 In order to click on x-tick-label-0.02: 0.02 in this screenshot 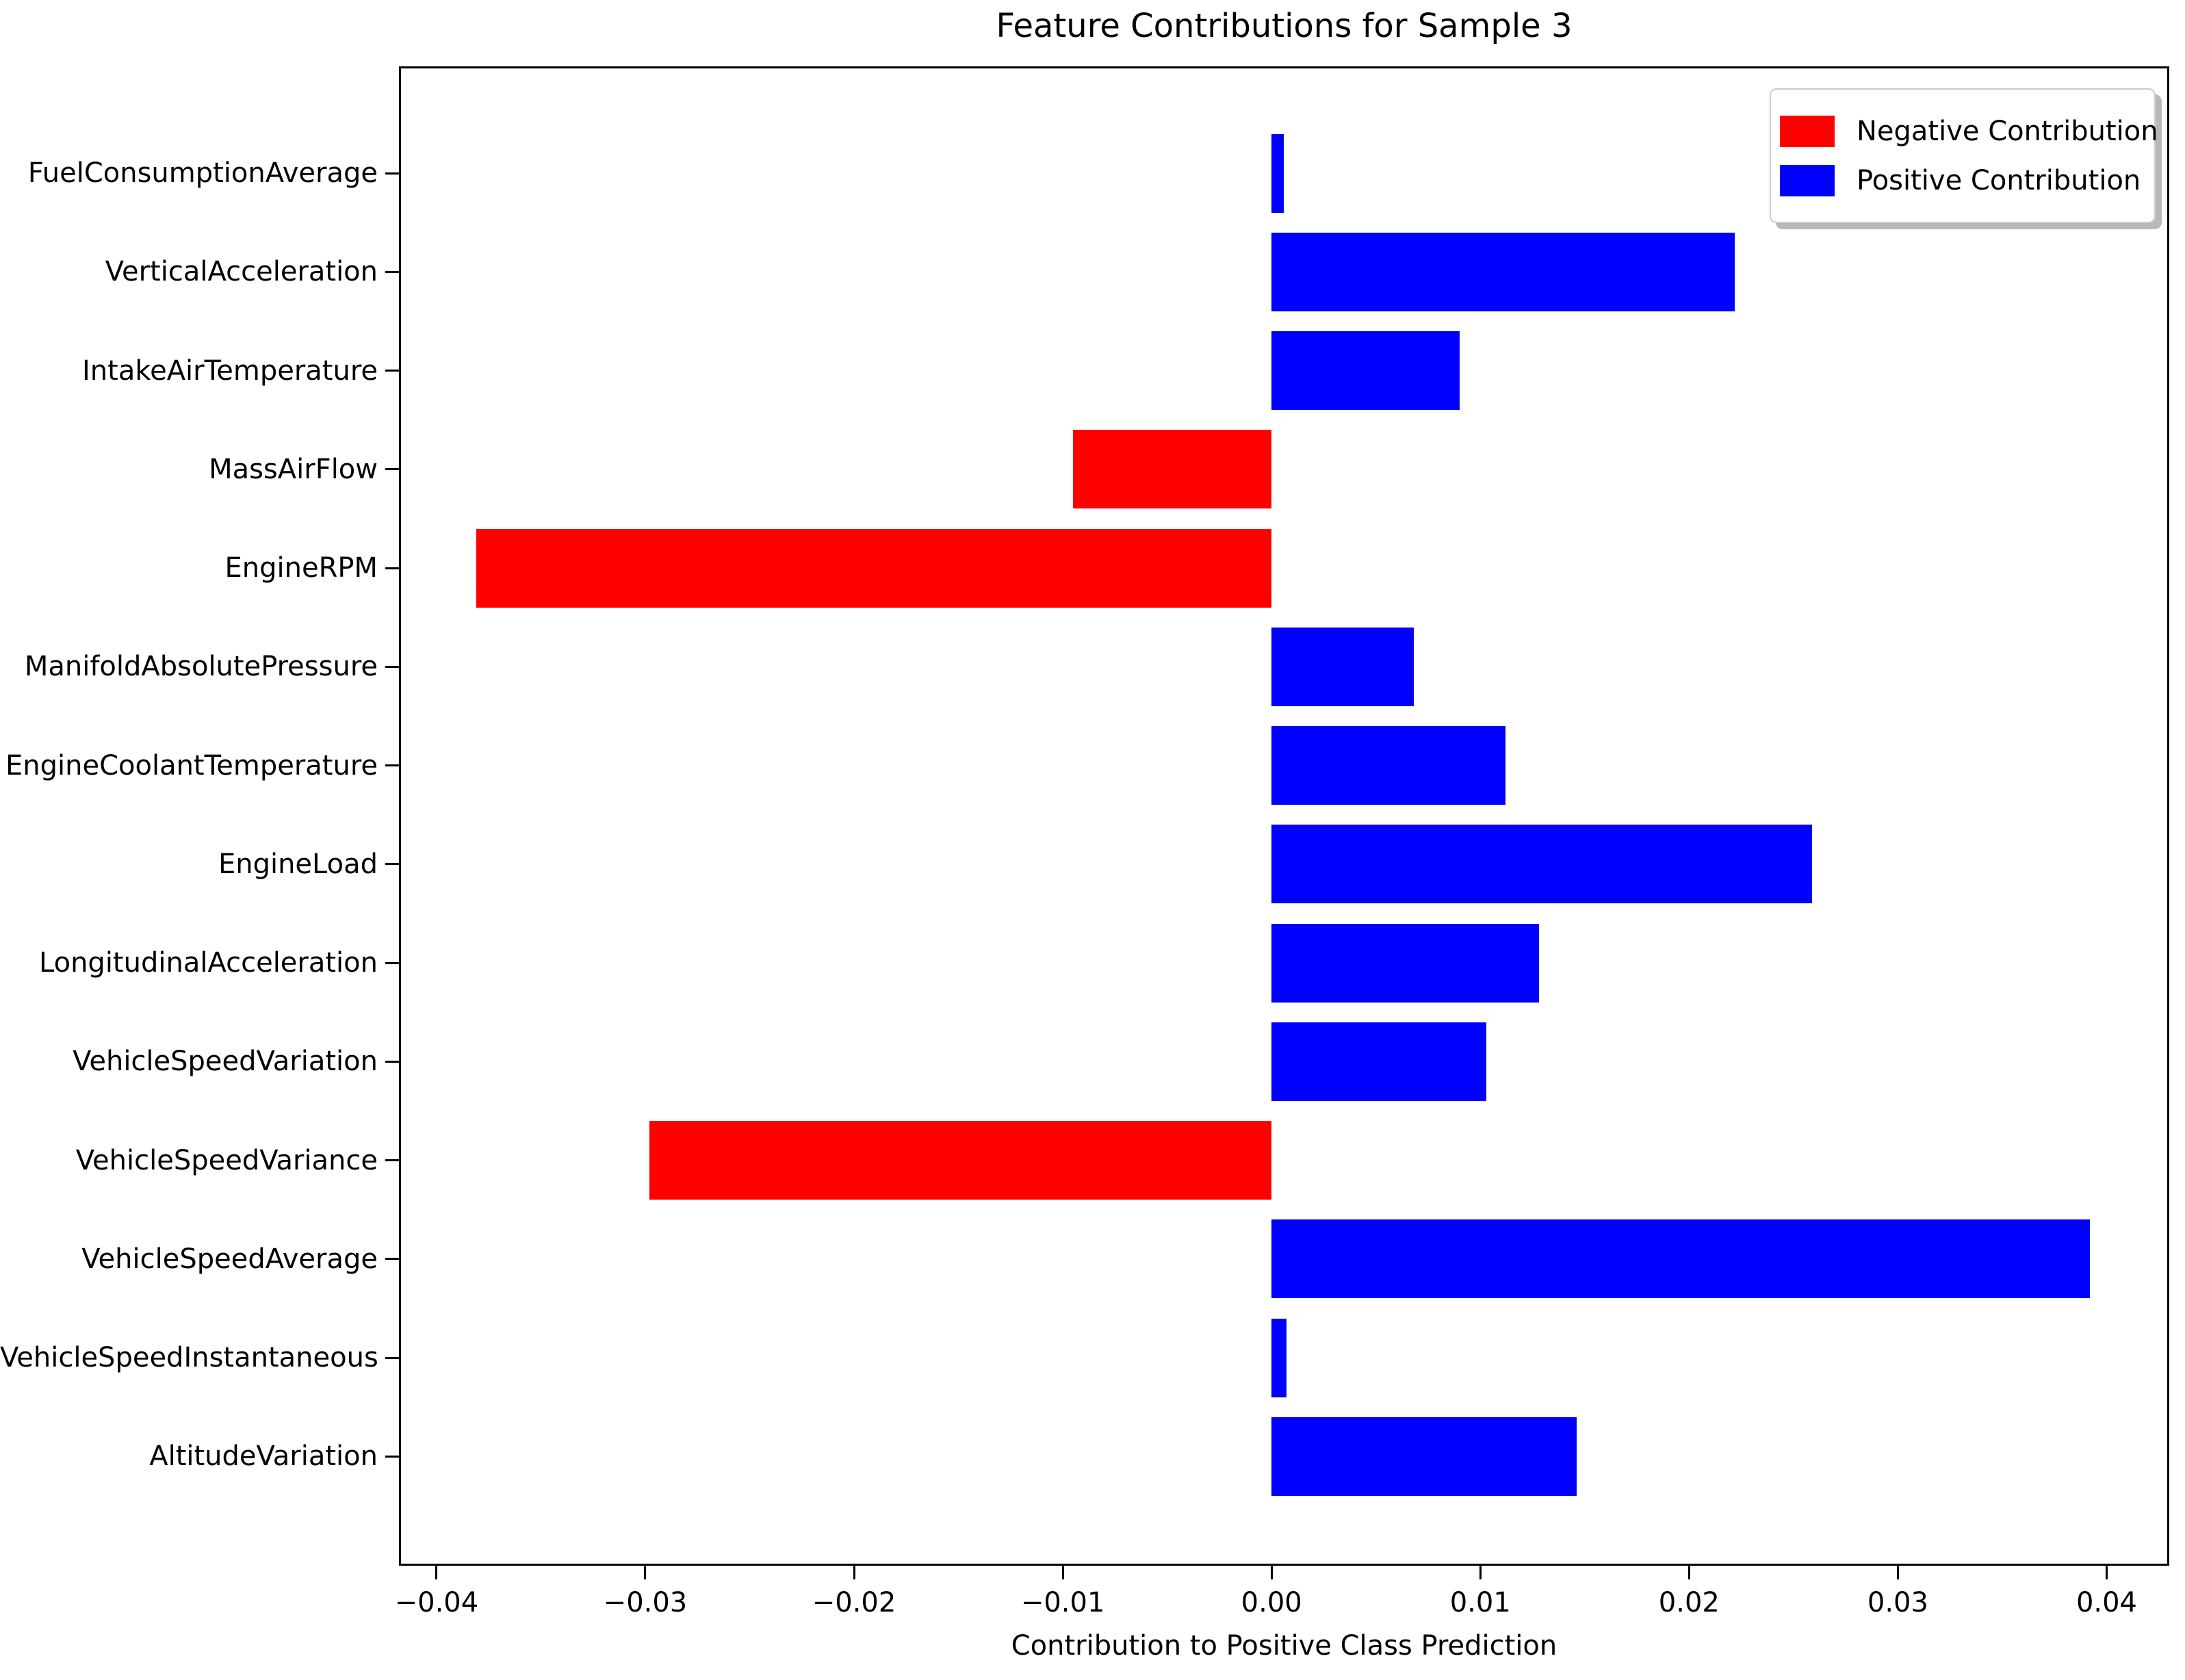, I will do `click(1689, 1602)`.